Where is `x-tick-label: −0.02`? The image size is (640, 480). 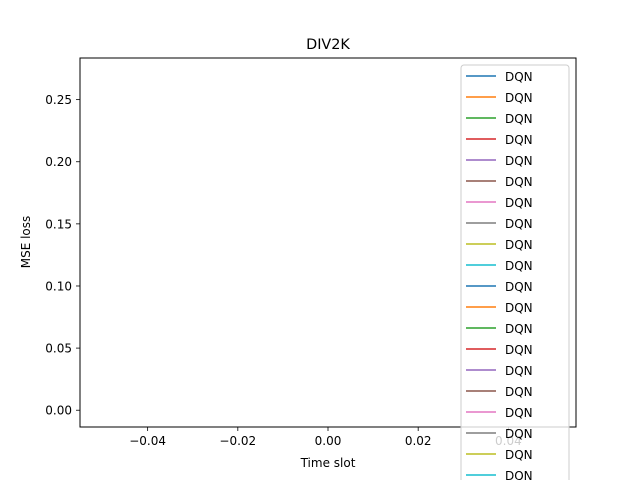
x-tick-label: −0.02 is located at coordinates (237, 441).